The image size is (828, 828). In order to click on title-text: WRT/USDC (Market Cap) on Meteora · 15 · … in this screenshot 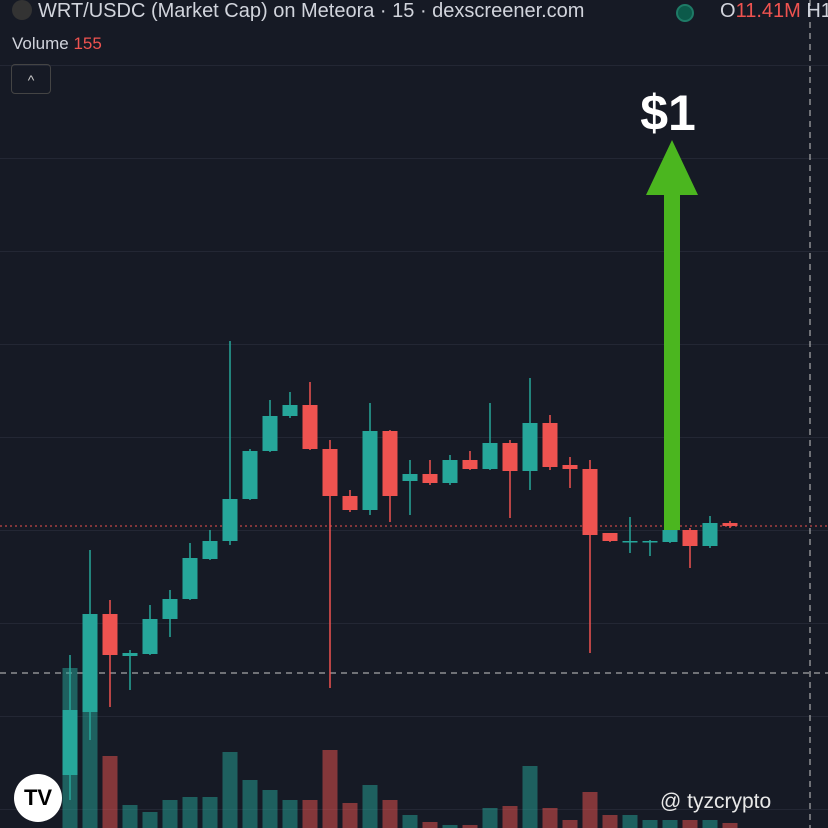, I will do `click(311, 11)`.